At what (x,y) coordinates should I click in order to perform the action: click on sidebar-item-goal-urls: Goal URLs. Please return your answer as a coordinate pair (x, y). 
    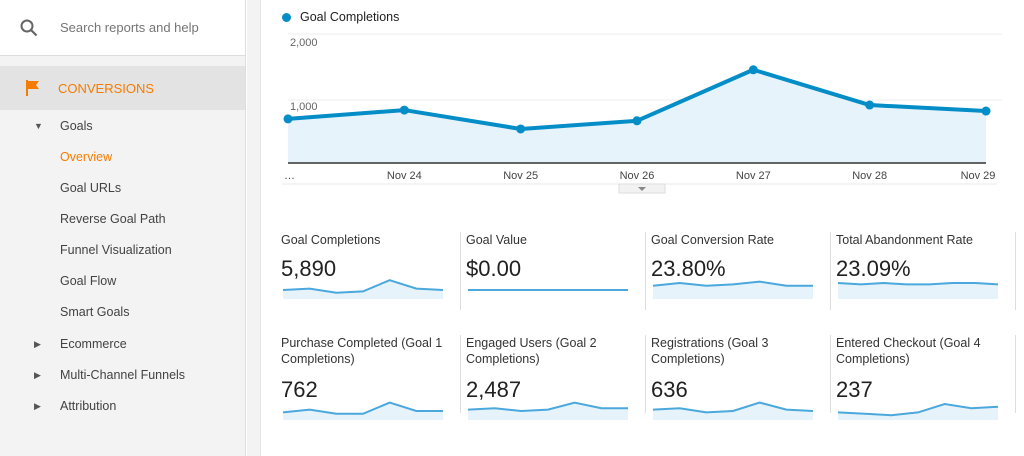
    Looking at the image, I should click on (91, 188).